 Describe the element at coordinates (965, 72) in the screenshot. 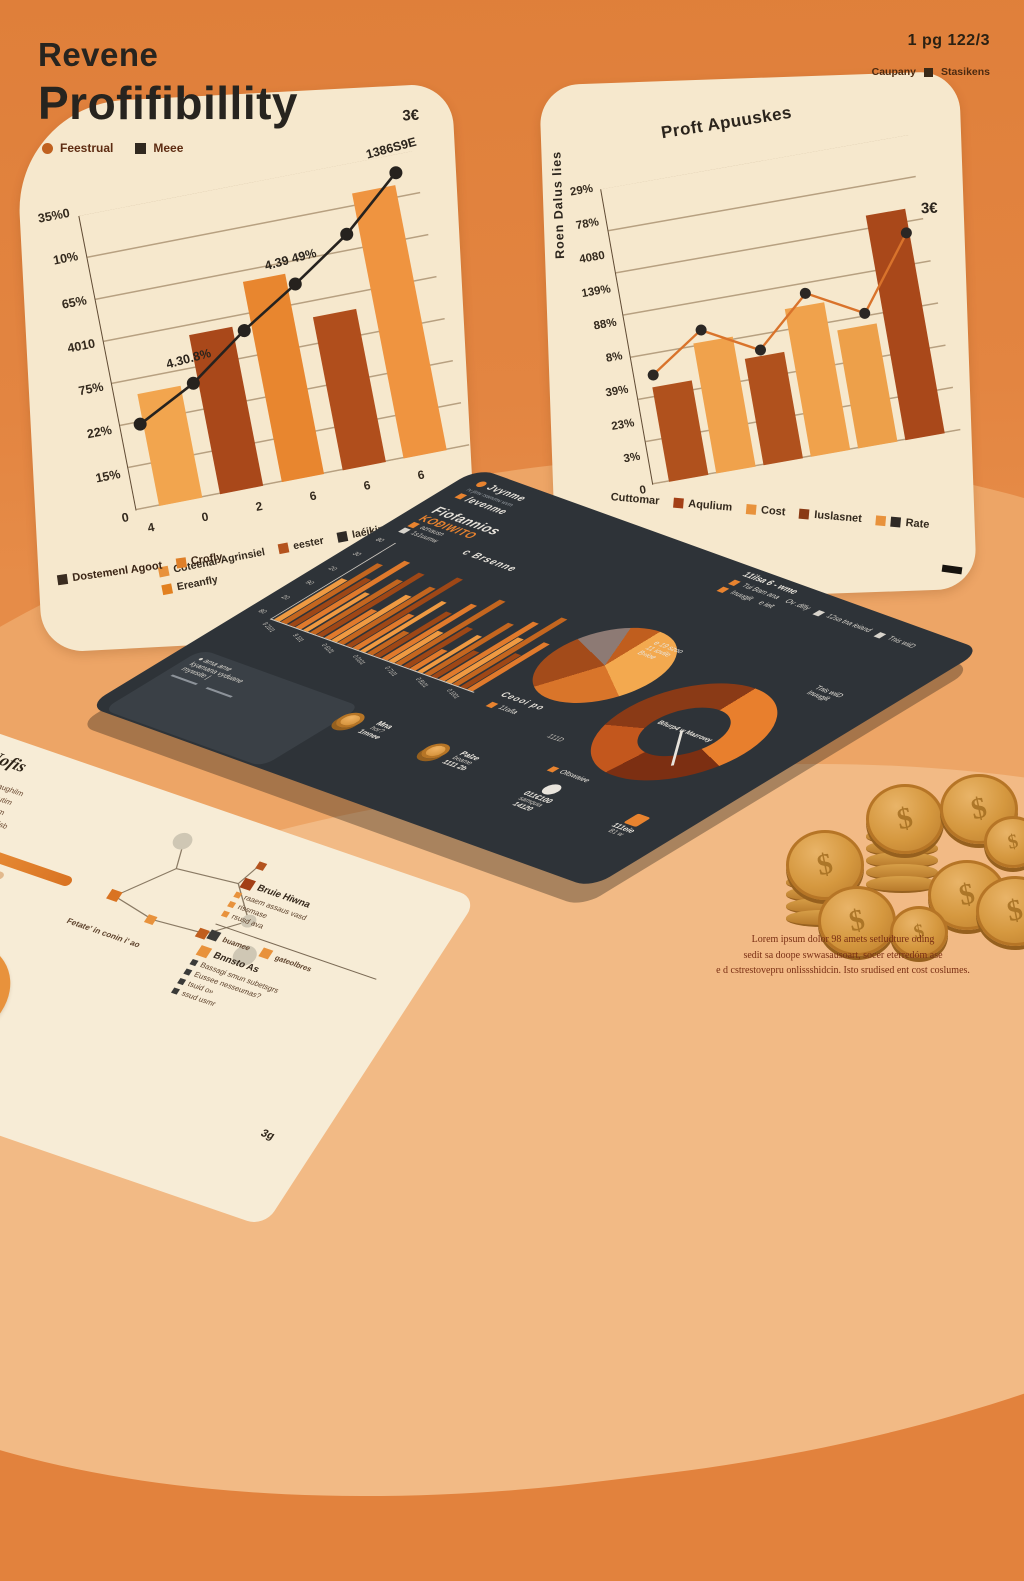

I see `stat-label: Stasikens` at that location.